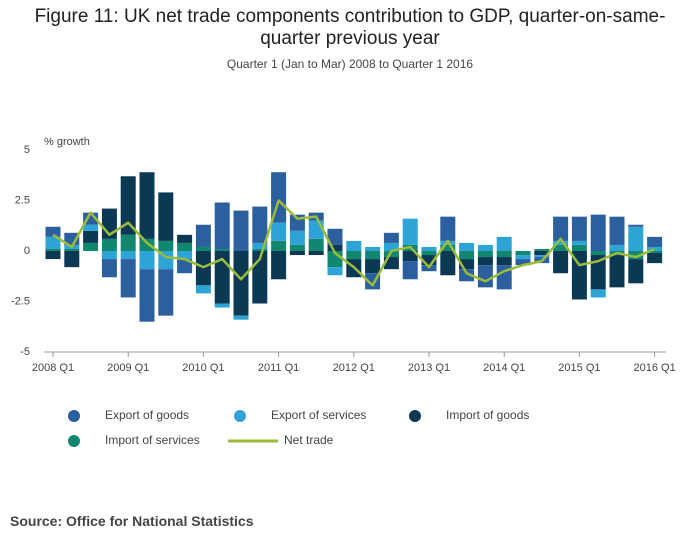 The height and width of the screenshot is (549, 700). Describe the element at coordinates (147, 415) in the screenshot. I see `legend-label: Export of goods` at that location.